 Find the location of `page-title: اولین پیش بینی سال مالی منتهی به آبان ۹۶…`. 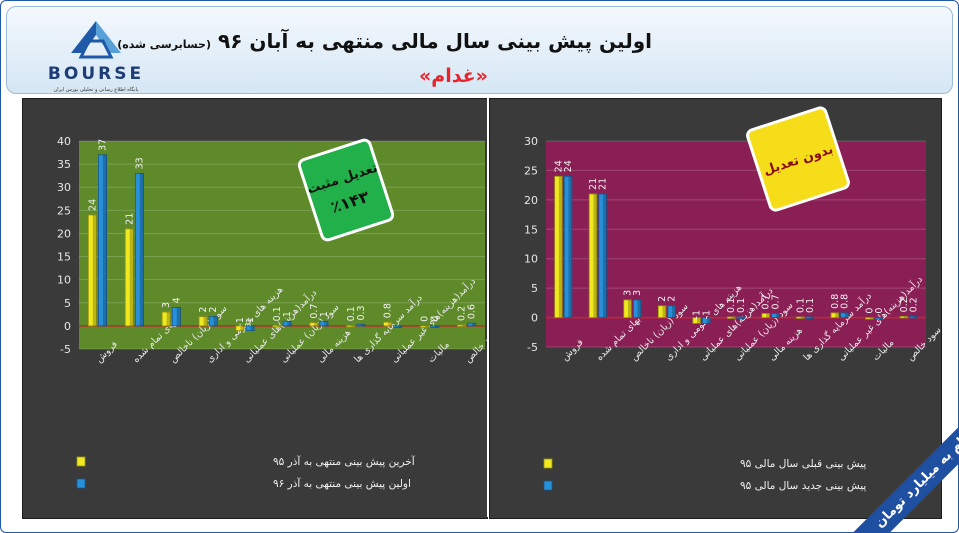

page-title: اولین پیش بینی سال مالی منتهی به آبان ۹۶… is located at coordinates (384, 41).